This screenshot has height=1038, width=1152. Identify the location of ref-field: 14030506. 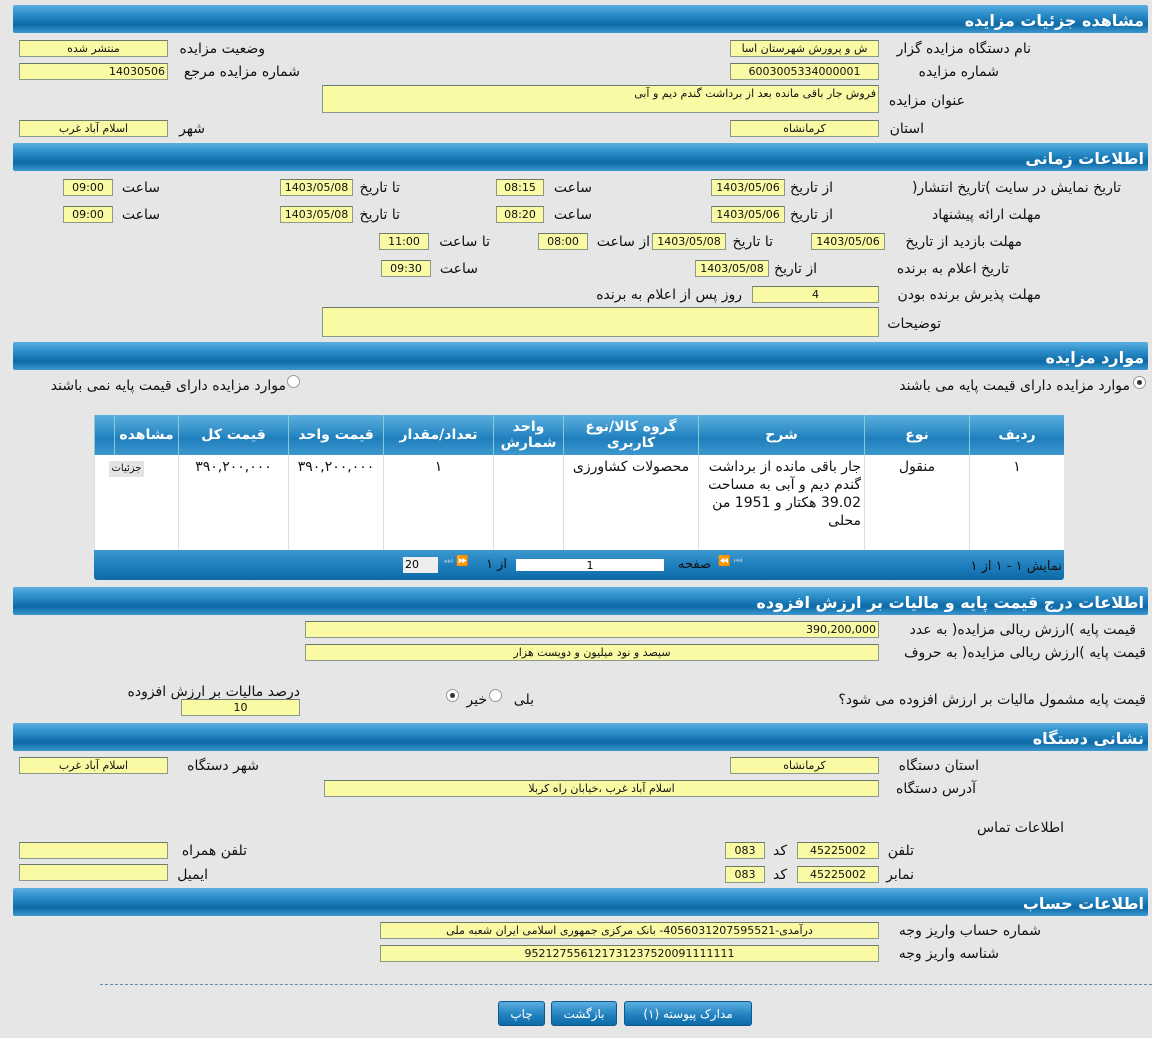
(93, 71).